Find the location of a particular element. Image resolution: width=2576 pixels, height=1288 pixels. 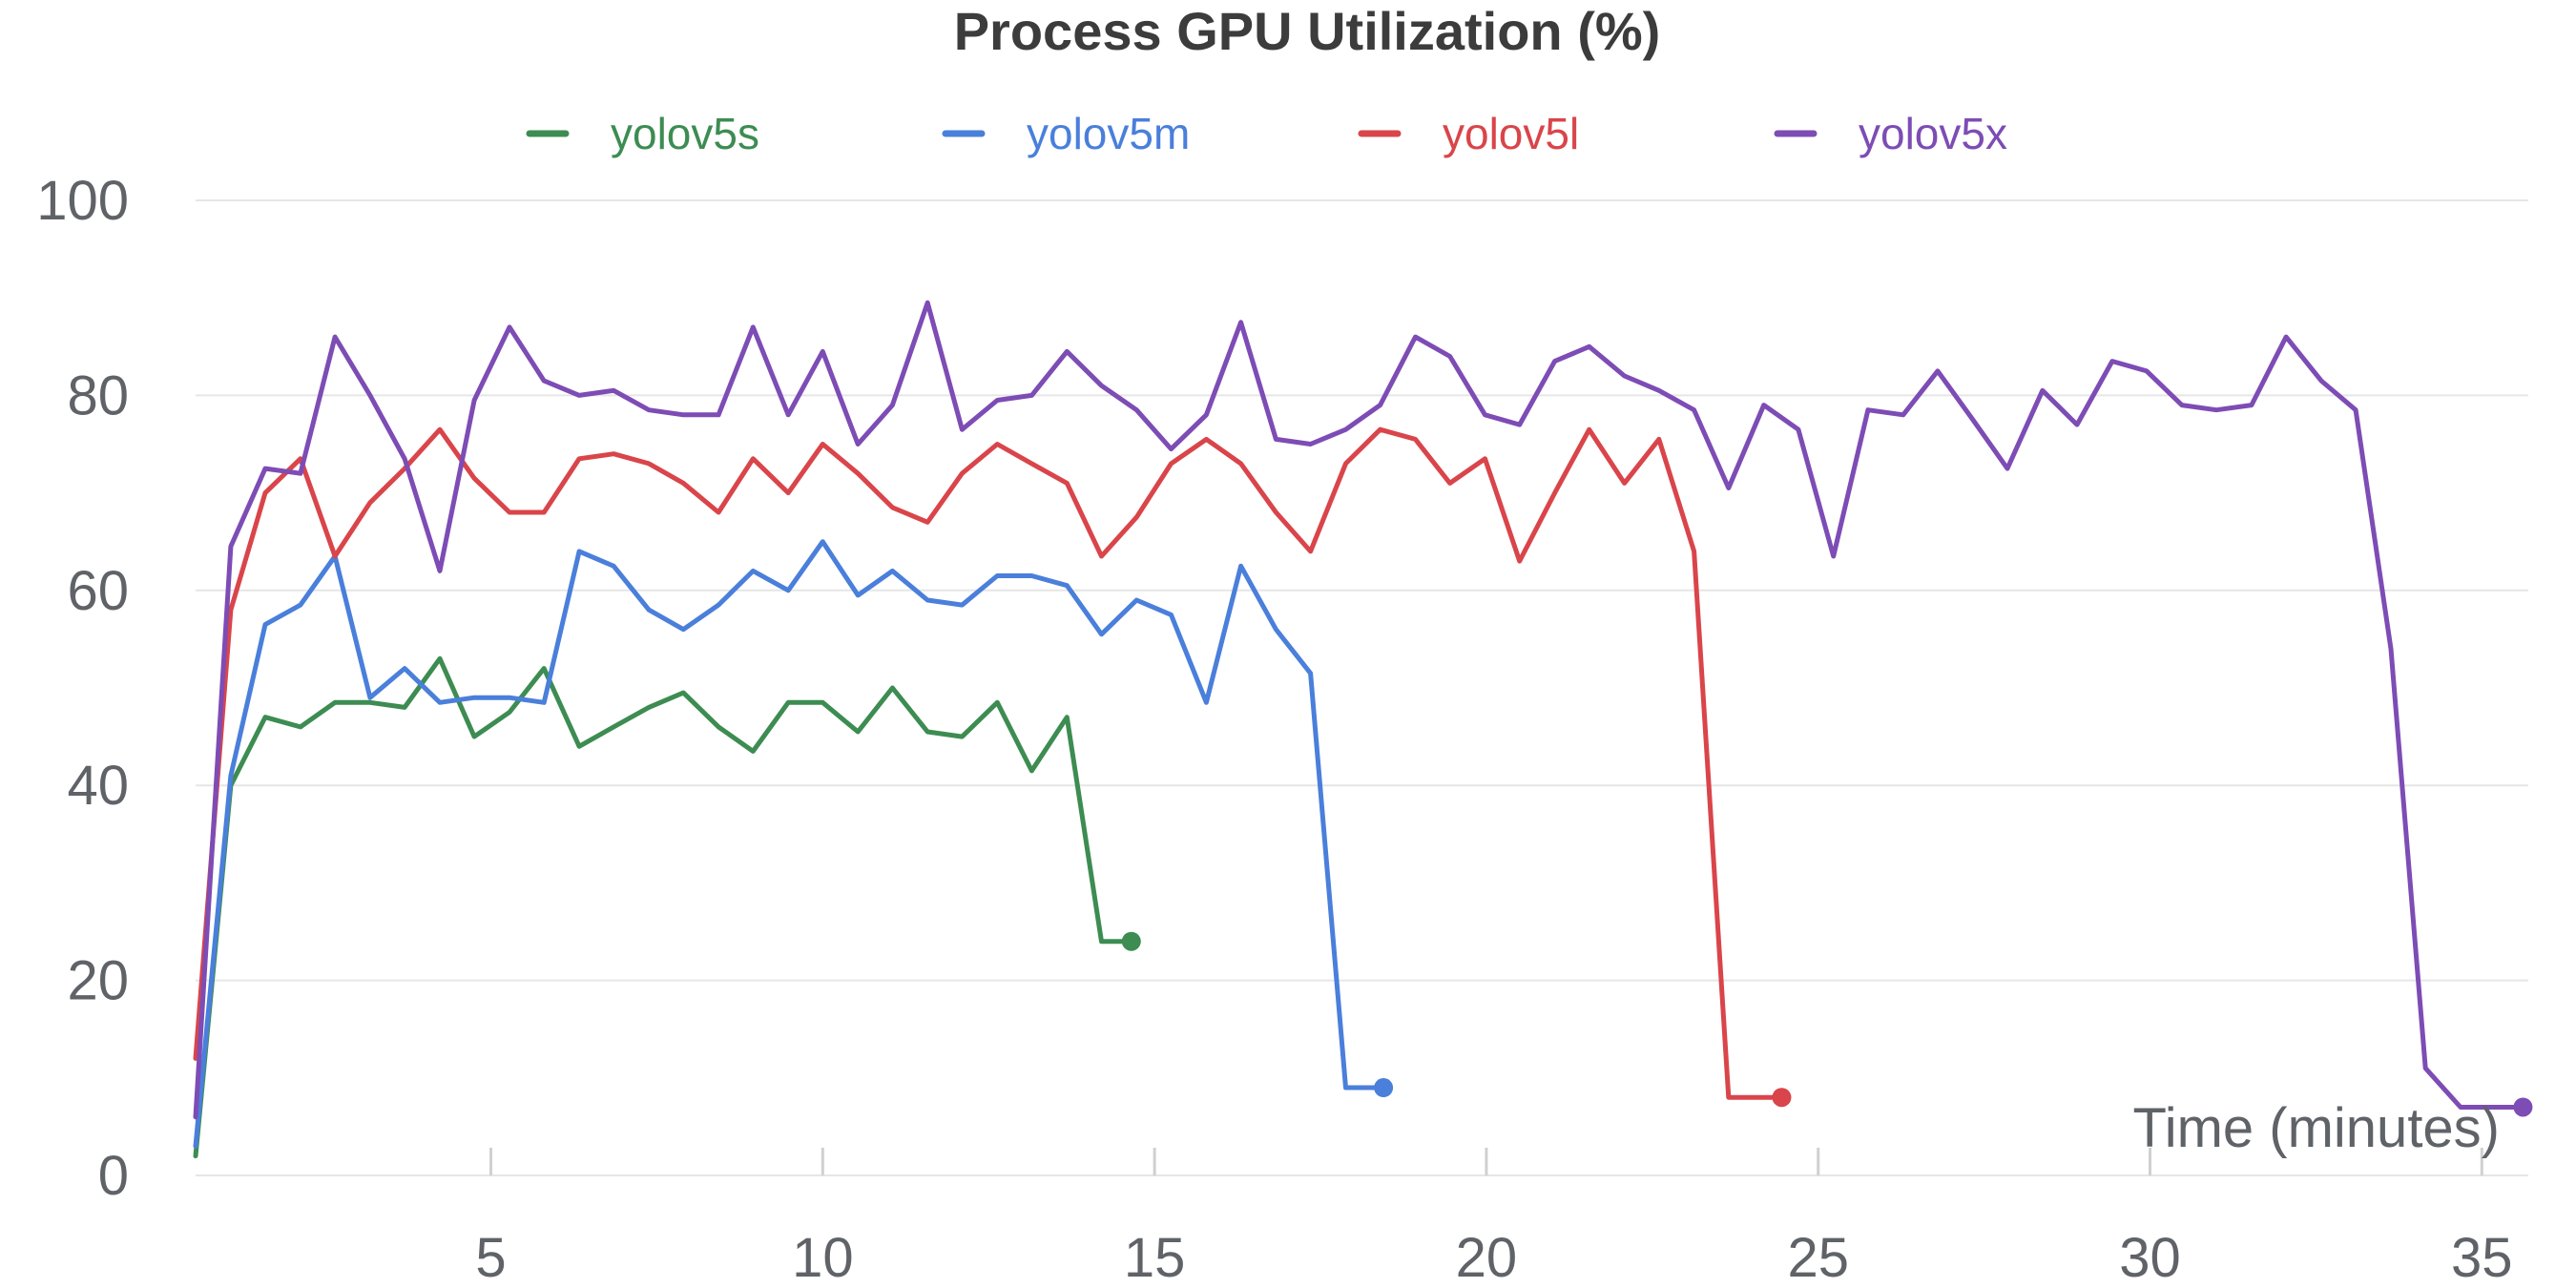

x-tick-label: 10 is located at coordinates (823, 1257).